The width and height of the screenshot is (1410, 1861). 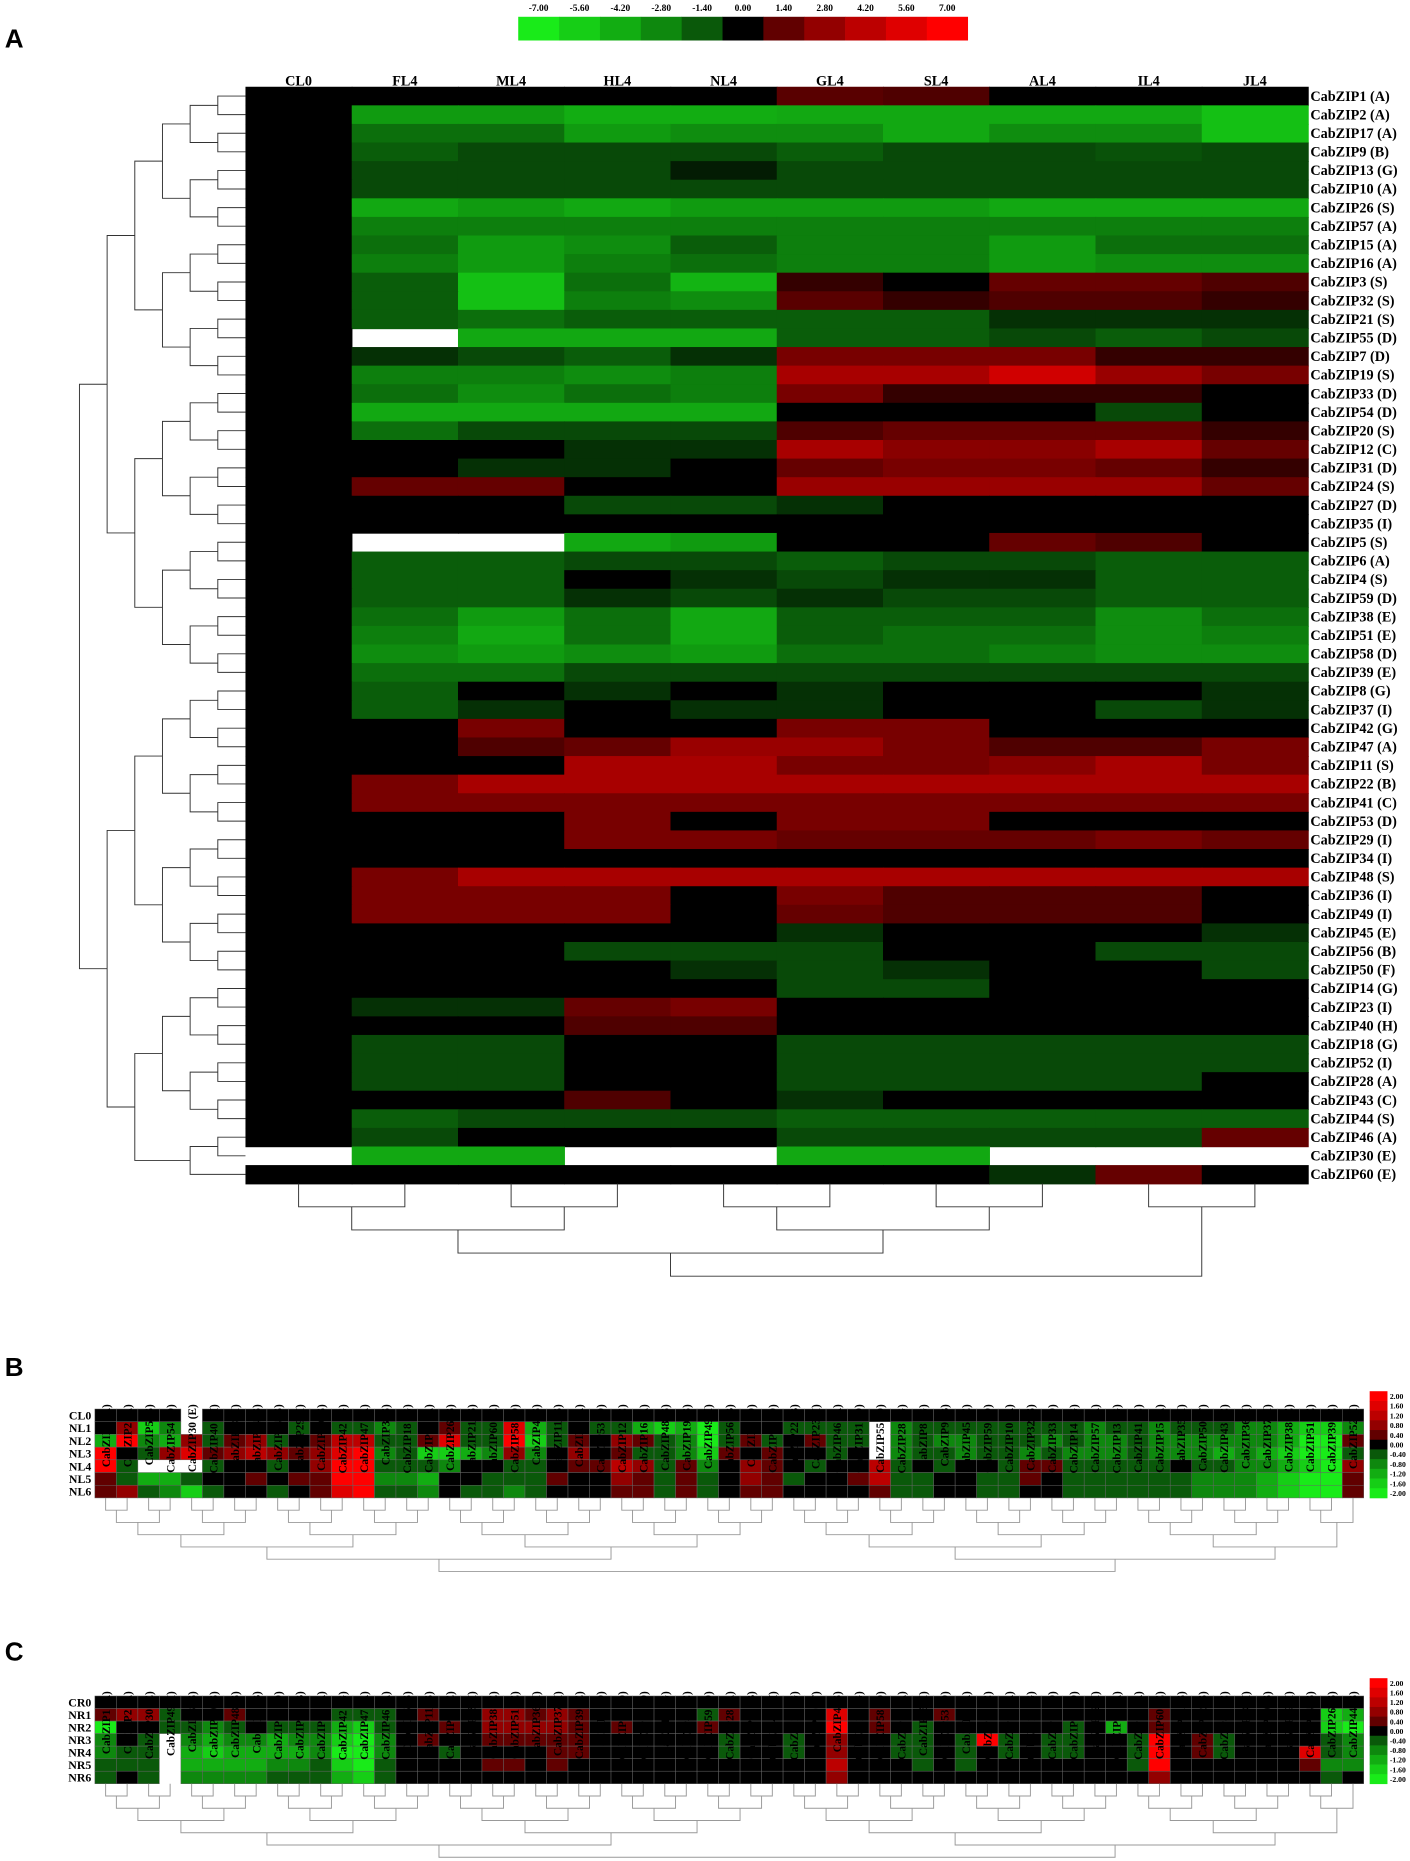 What do you see at coordinates (777, 1230) in the screenshot?
I see `dendrogram` at bounding box center [777, 1230].